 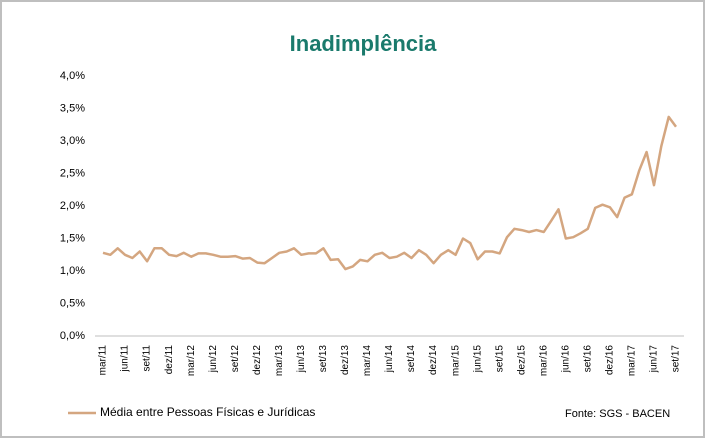 What do you see at coordinates (169, 360) in the screenshot?
I see `x-tick-label: dez/11` at bounding box center [169, 360].